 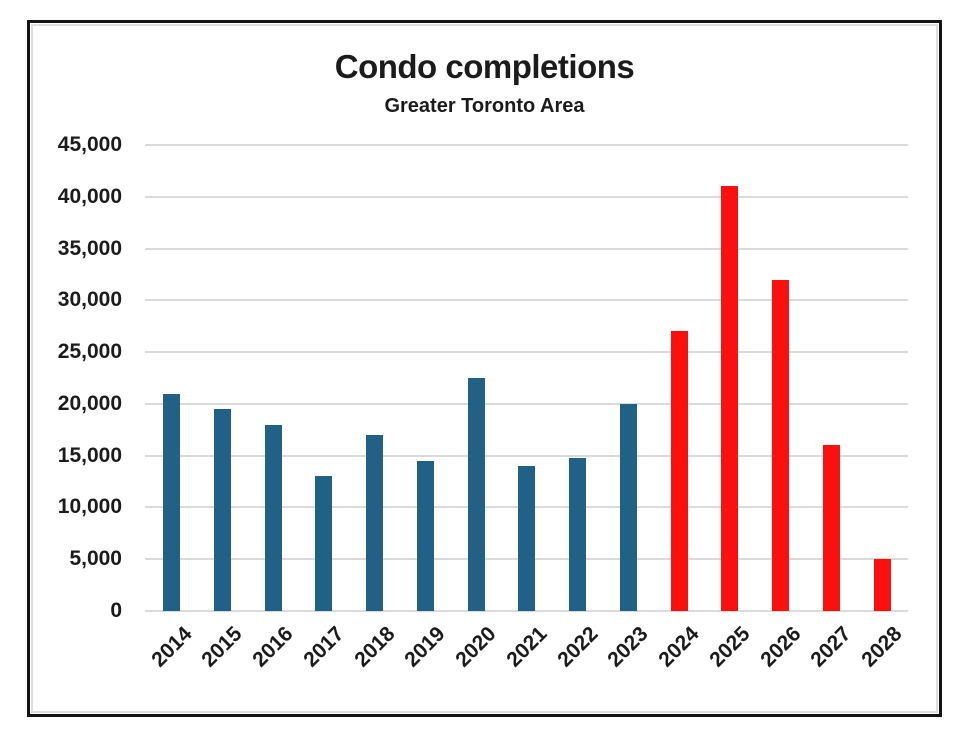 I want to click on y-axis-tick-label: 35,000, so click(x=89, y=248).